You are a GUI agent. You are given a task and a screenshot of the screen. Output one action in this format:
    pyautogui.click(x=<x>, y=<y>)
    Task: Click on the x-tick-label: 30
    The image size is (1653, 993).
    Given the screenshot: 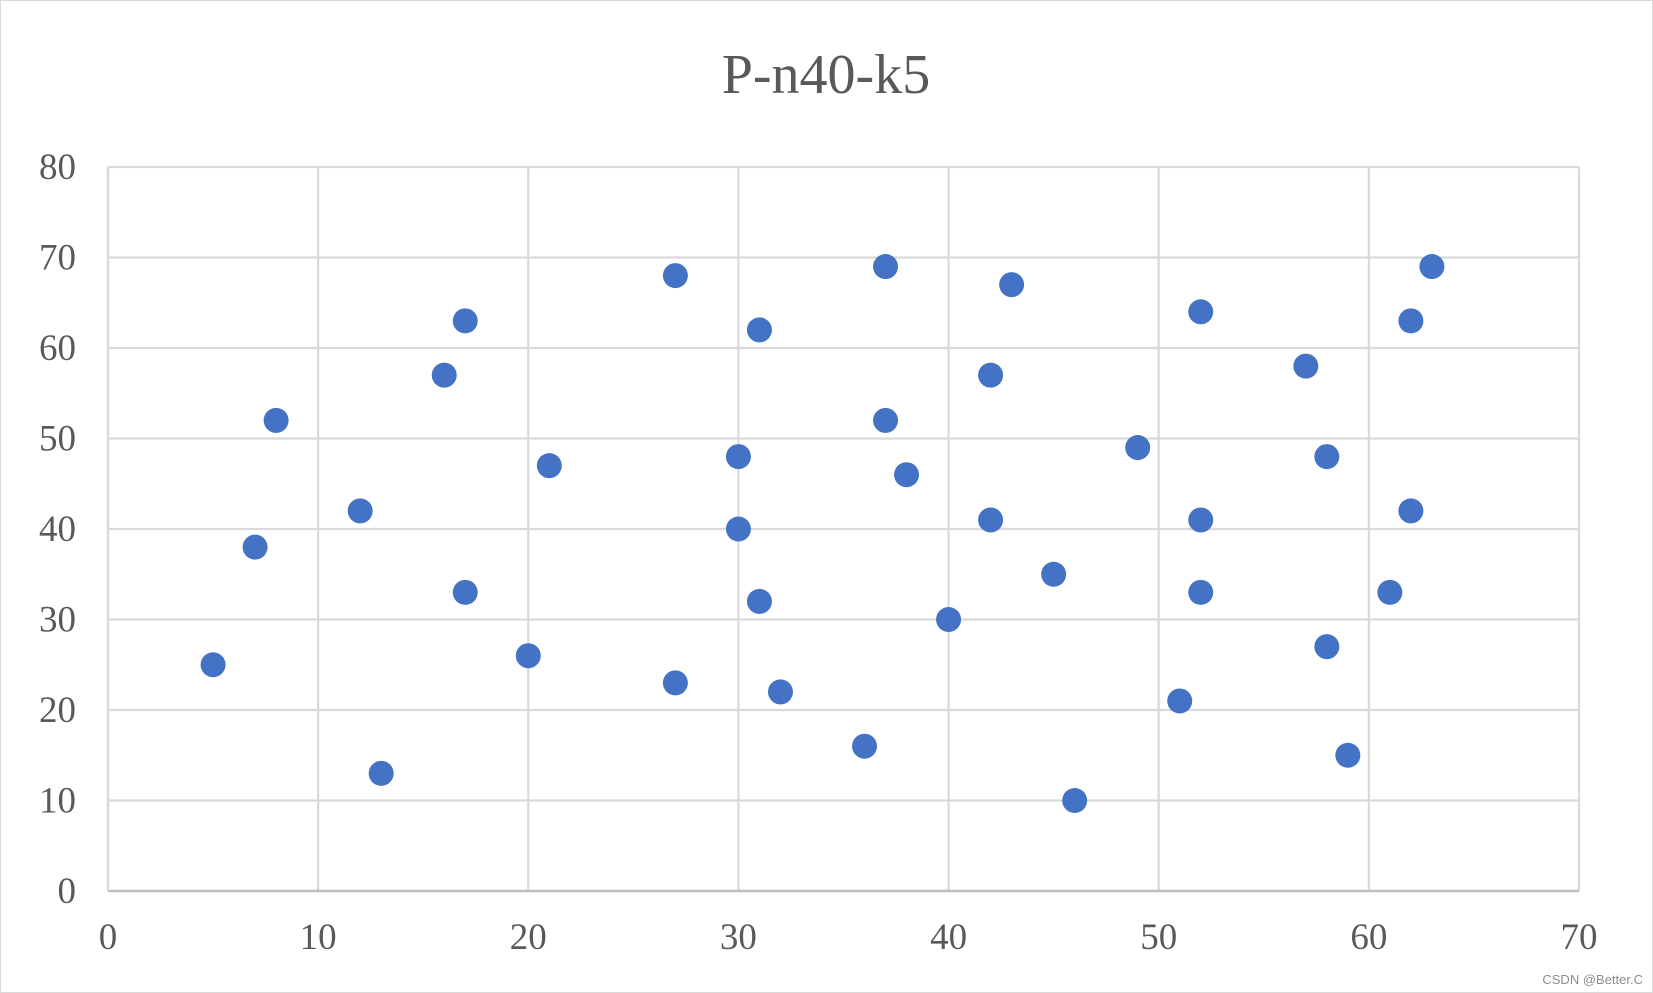 What is the action you would take?
    pyautogui.click(x=738, y=937)
    